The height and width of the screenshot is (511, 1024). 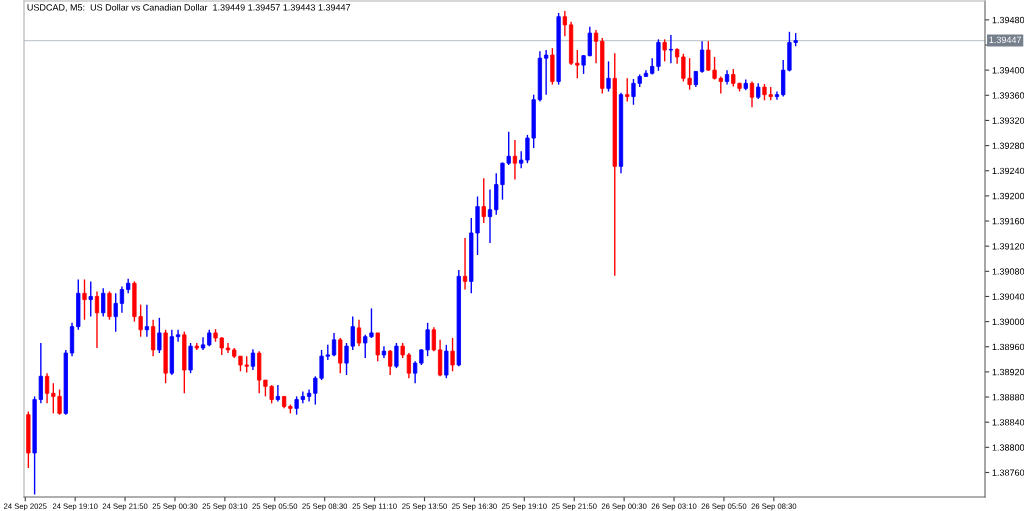 I want to click on y-tick-label: 1.39240, so click(x=1008, y=171).